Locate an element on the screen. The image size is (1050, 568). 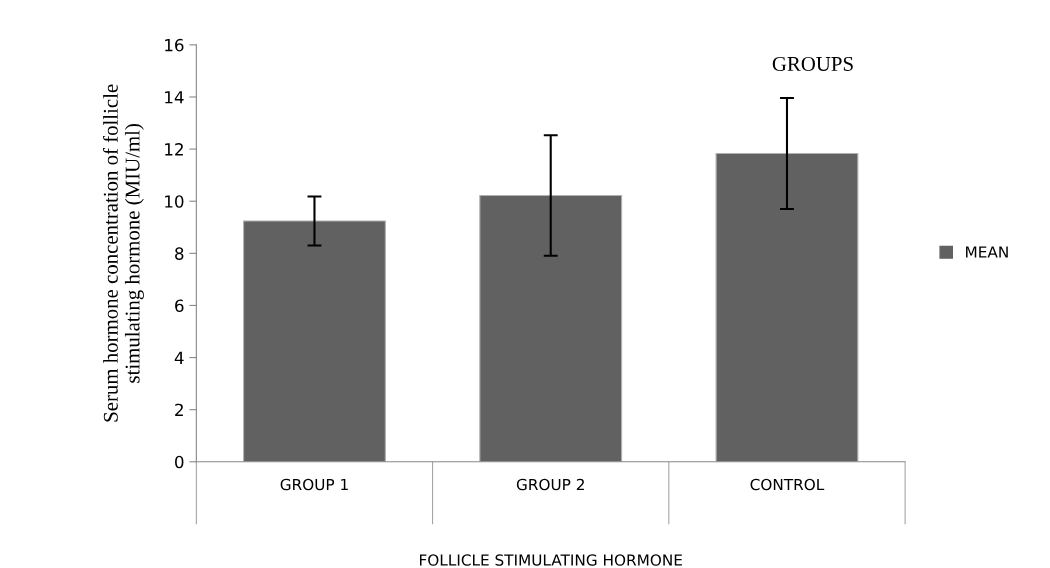
x-tick-label: GROUP 2 is located at coordinates (550, 484).